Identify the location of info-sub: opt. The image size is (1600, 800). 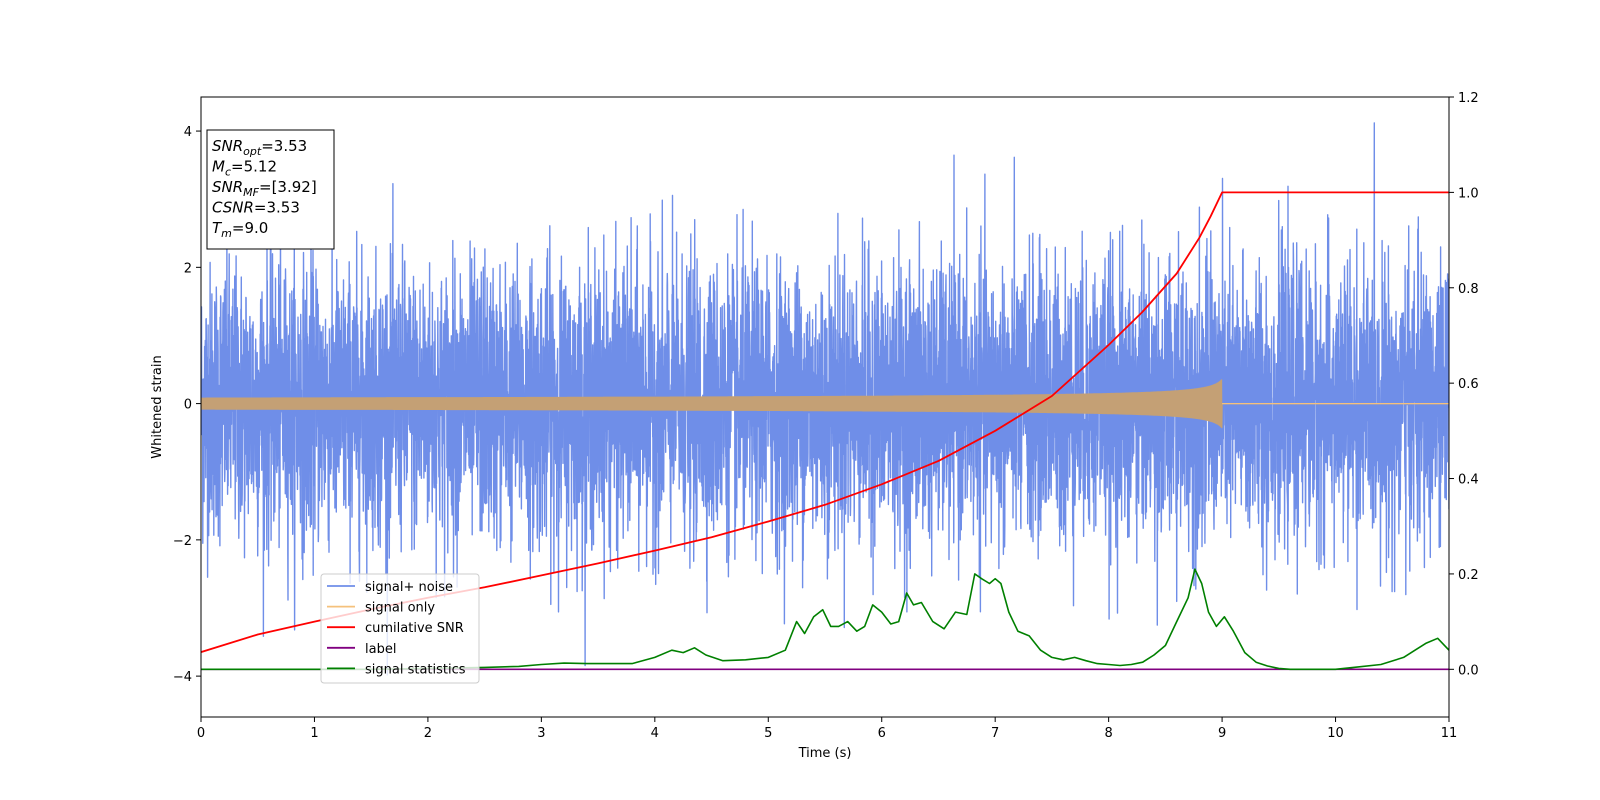
(252, 151).